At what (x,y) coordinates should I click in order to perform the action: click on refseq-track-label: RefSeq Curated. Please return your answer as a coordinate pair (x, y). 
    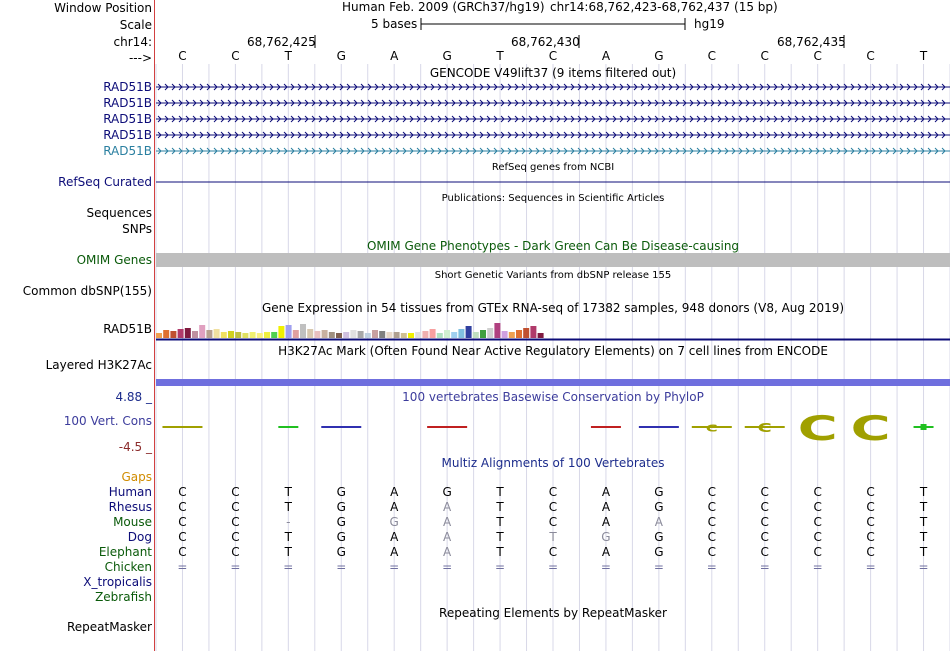
    Looking at the image, I should click on (105, 182).